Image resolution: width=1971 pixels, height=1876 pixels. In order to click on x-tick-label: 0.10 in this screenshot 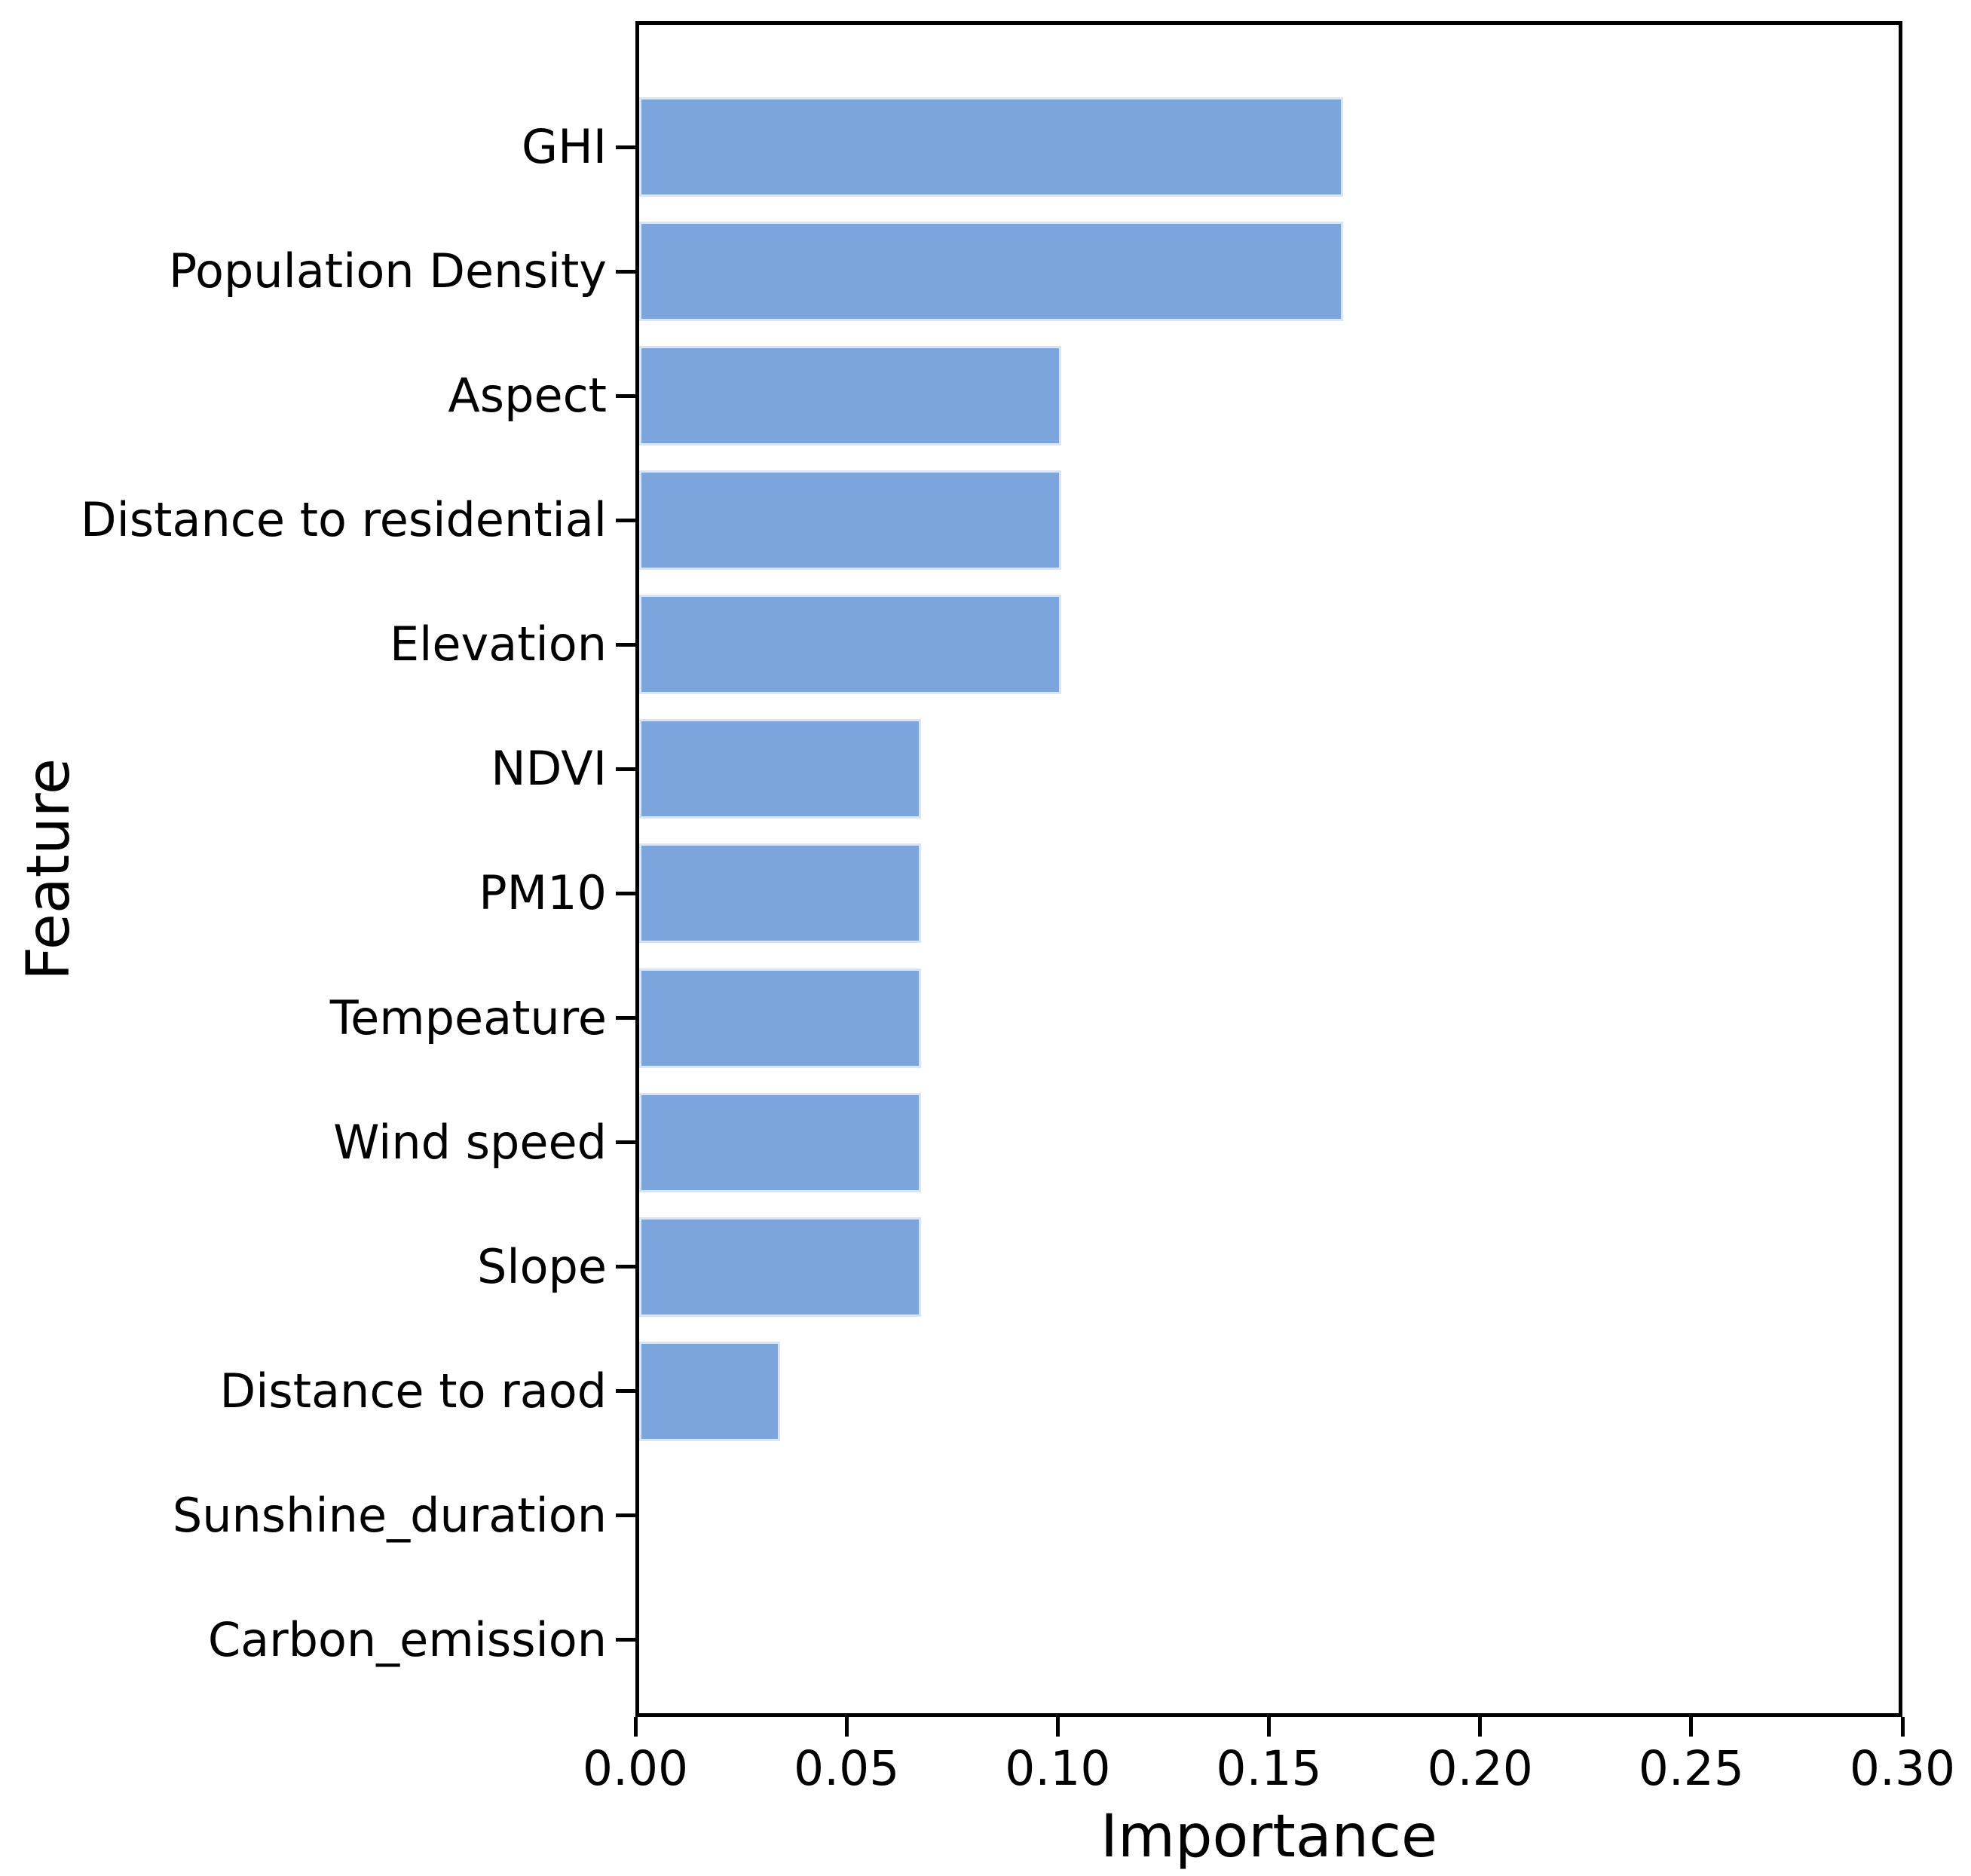, I will do `click(1058, 1768)`.